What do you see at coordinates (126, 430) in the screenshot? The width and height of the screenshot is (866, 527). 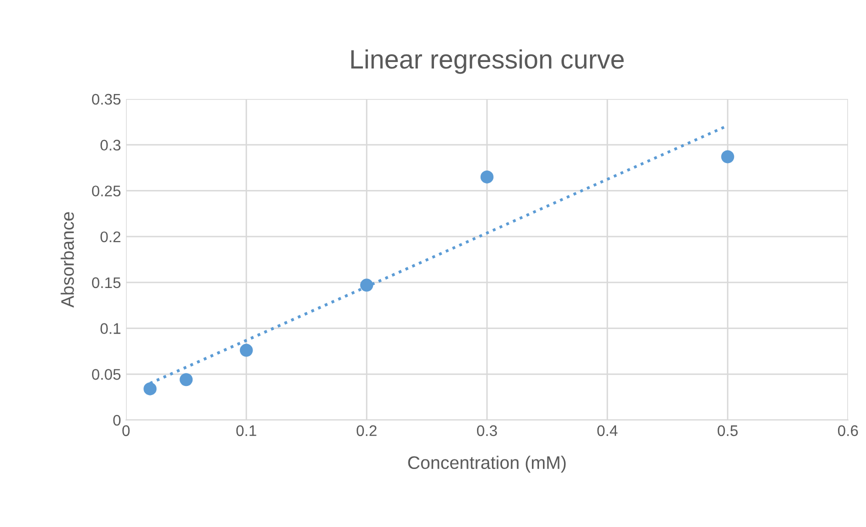 I see `x-tick-label: 0` at bounding box center [126, 430].